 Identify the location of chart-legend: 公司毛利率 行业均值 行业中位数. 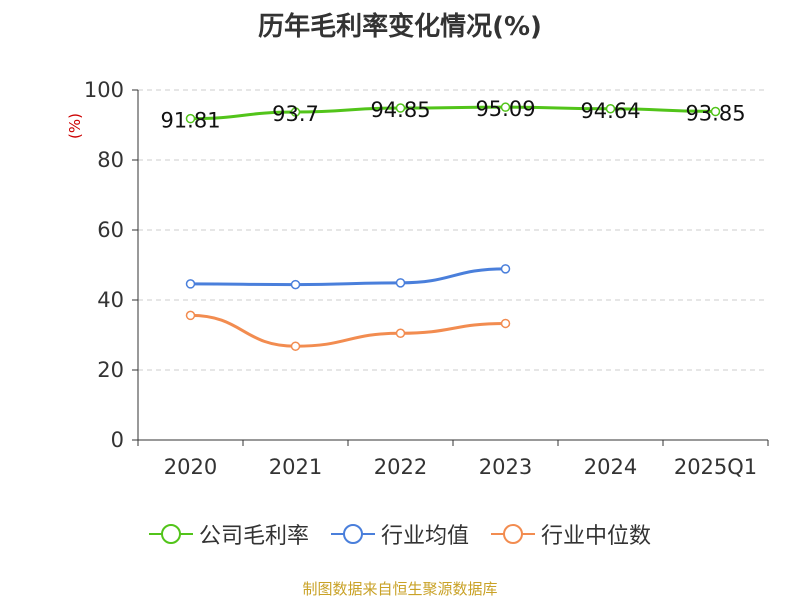
(400, 534).